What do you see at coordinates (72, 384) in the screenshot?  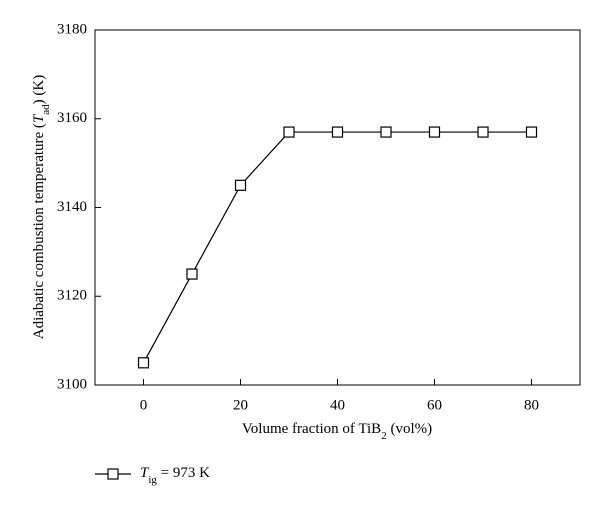 I see `y-tick-label: 3100` at bounding box center [72, 384].